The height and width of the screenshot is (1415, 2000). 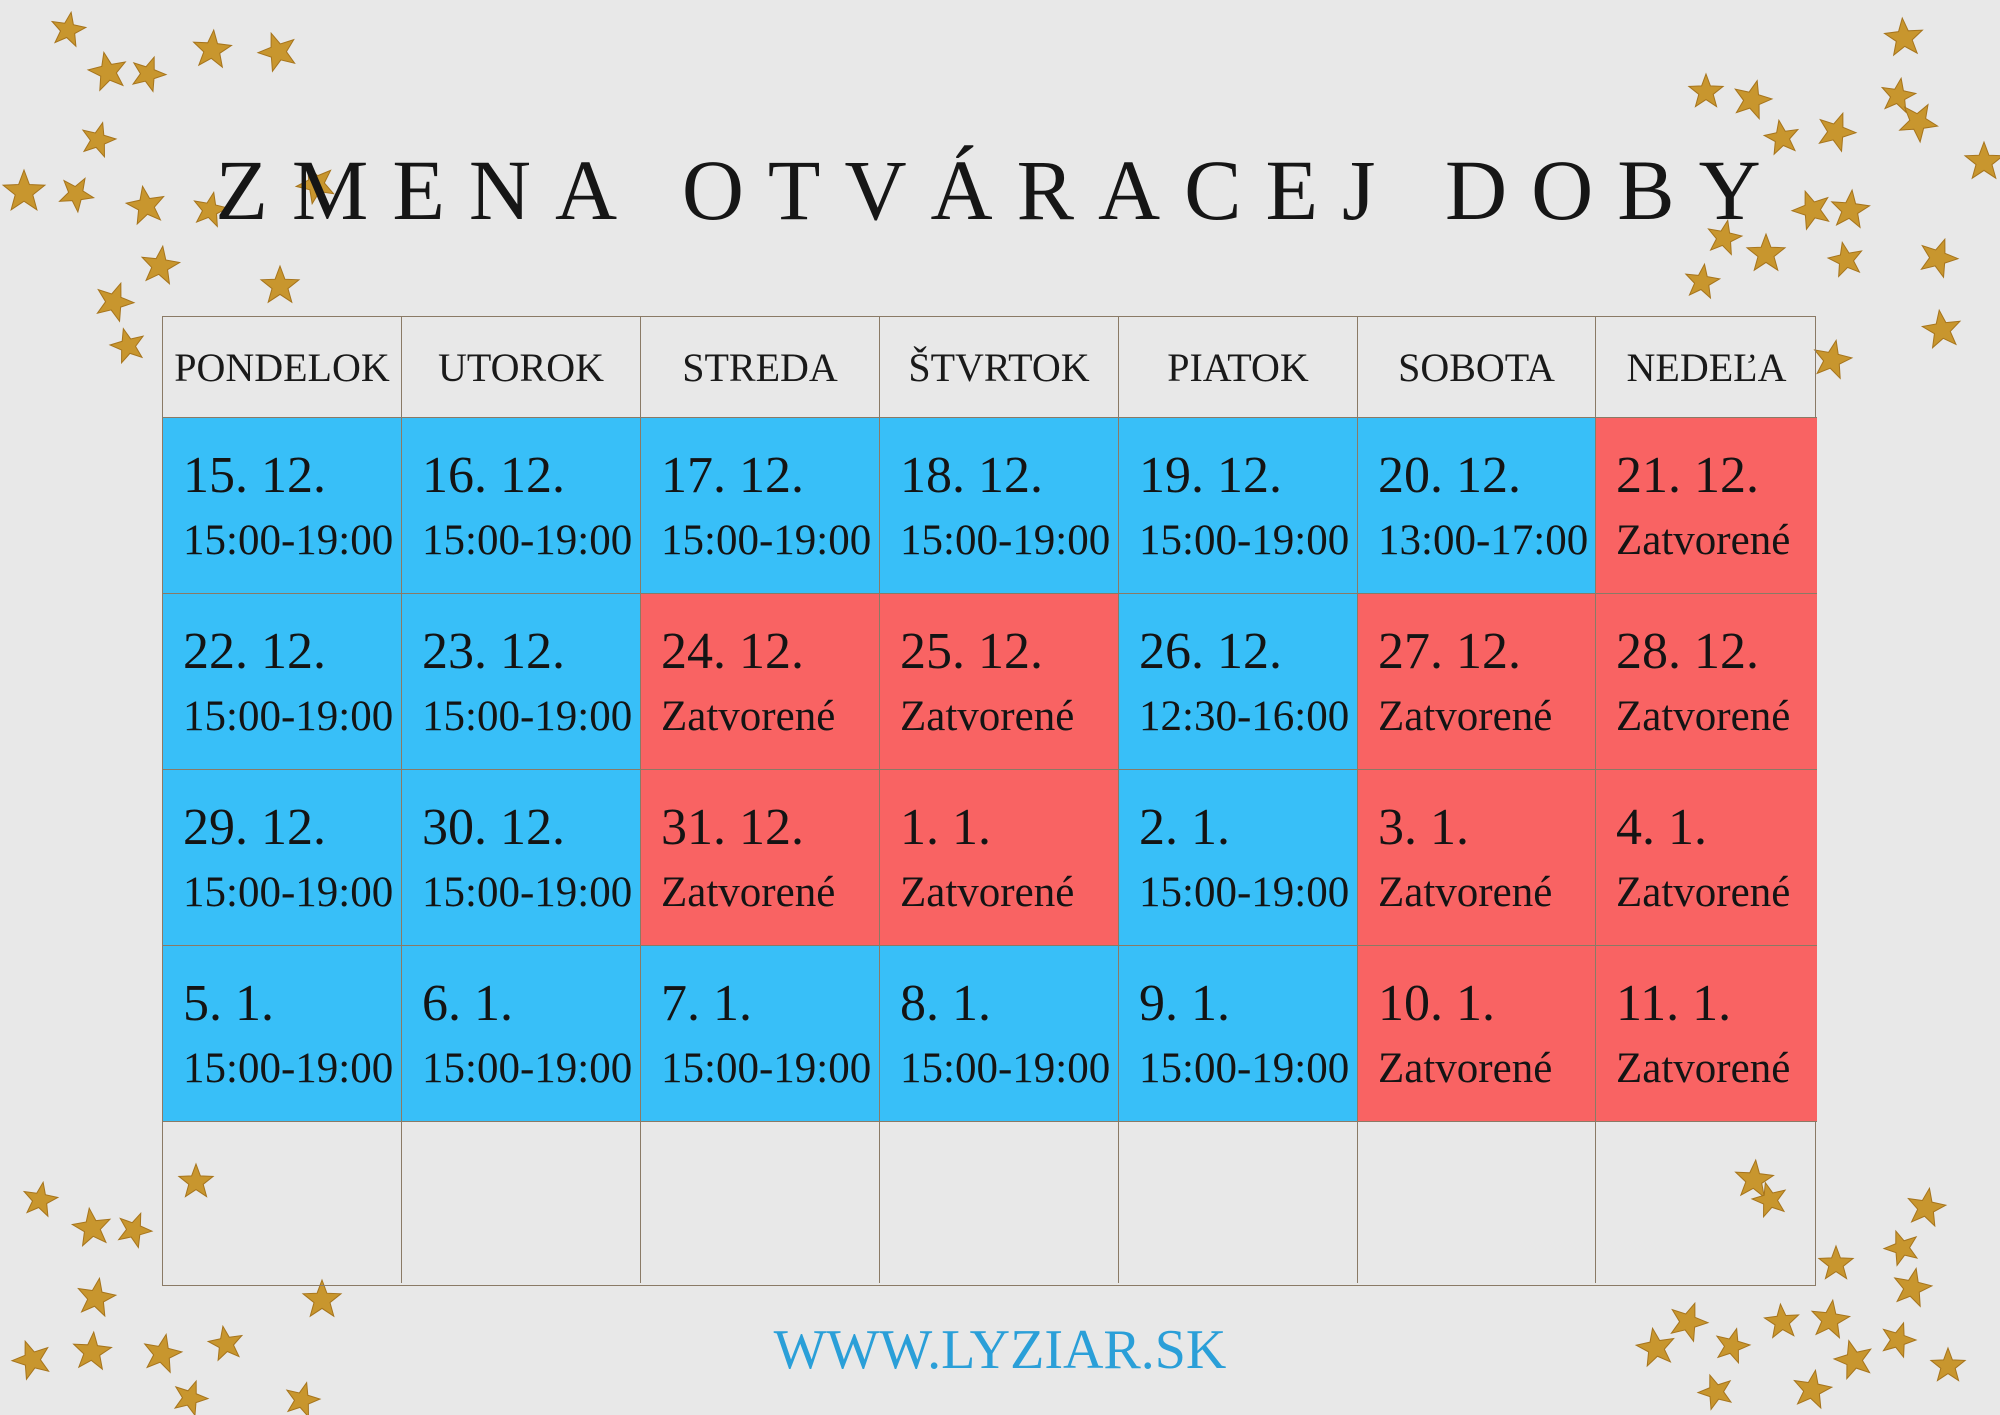 What do you see at coordinates (1706, 858) in the screenshot?
I see `day-cell-closed: 4. 1. Zatvorené` at bounding box center [1706, 858].